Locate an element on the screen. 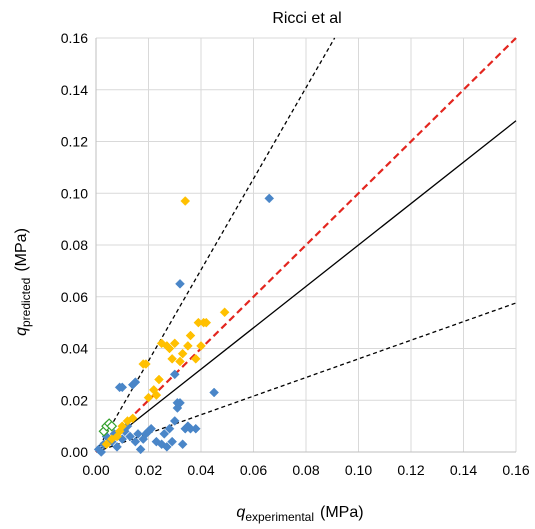 The width and height of the screenshot is (535, 529). x-tick-label: 0.00 is located at coordinates (95, 470).